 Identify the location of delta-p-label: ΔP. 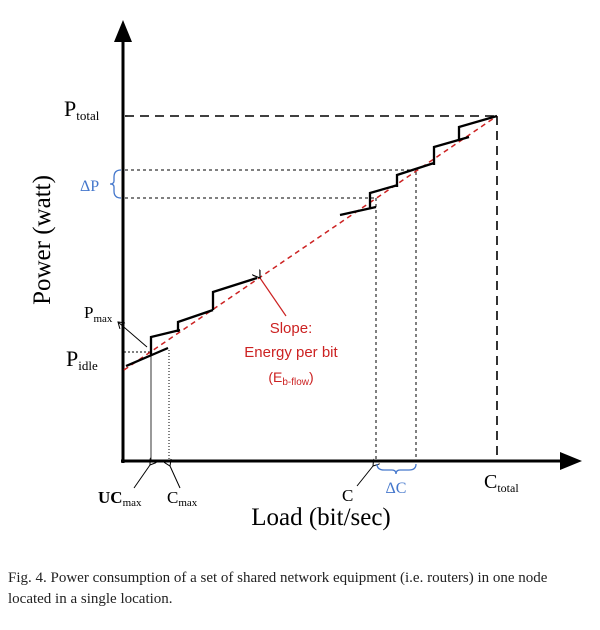
(89, 186).